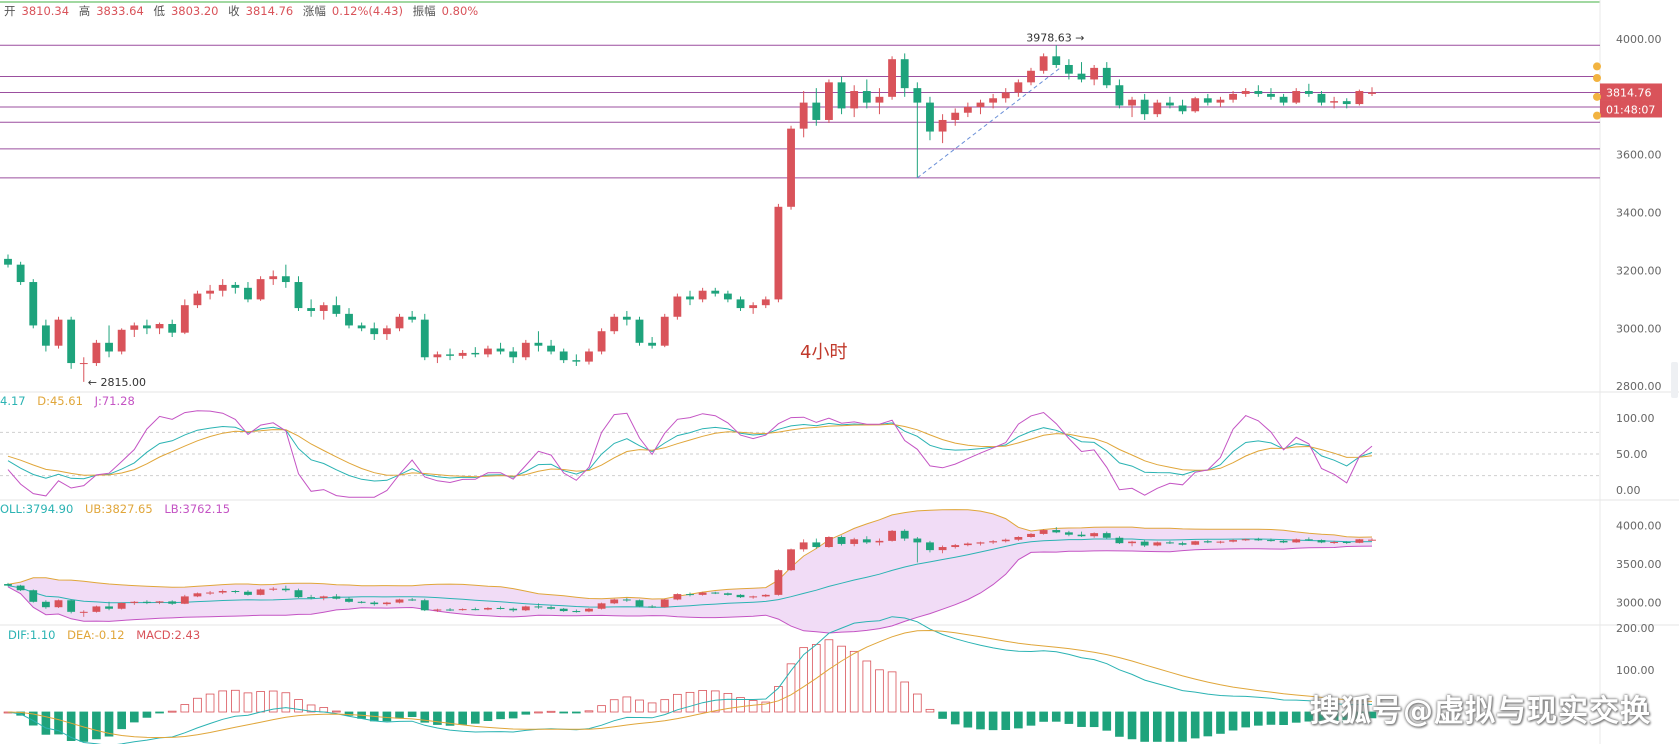 The width and height of the screenshot is (1679, 748). What do you see at coordinates (168, 635) in the screenshot?
I see `macd-value-label: MACD:2.43` at bounding box center [168, 635].